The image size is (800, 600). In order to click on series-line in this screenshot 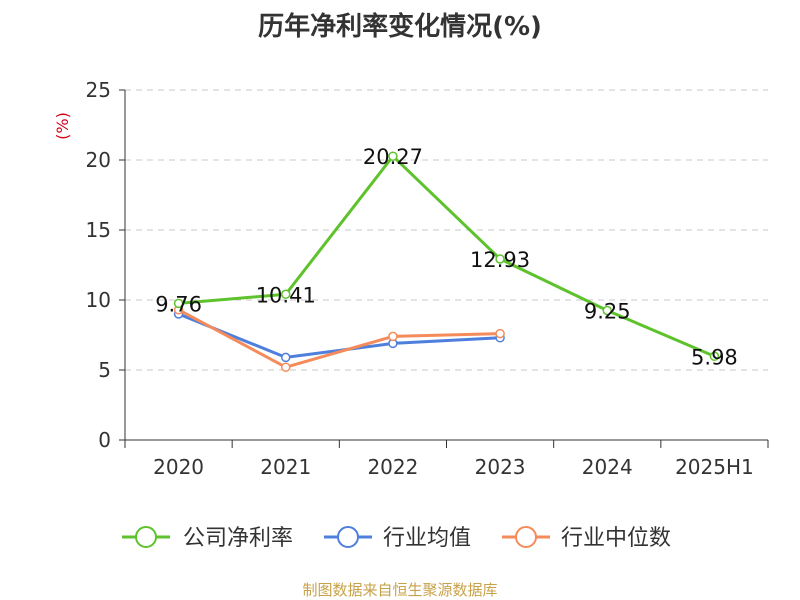, I will do `click(339, 338)`.